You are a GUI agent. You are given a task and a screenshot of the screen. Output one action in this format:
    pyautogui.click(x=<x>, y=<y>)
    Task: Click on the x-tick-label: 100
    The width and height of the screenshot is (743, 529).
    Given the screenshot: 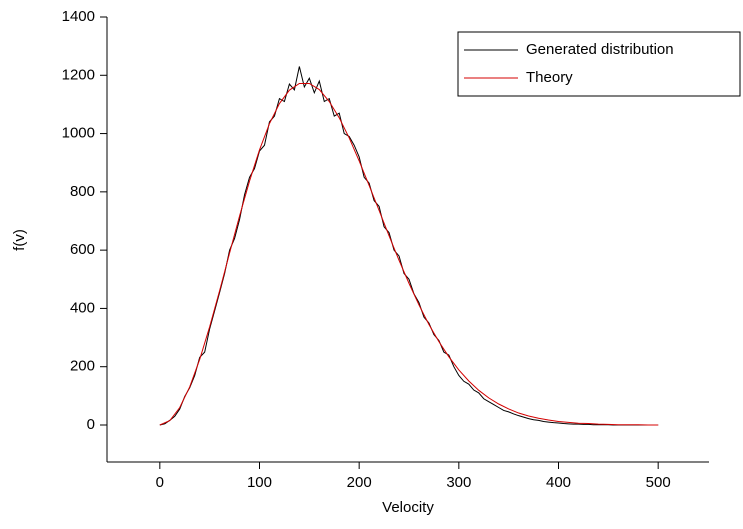 What is the action you would take?
    pyautogui.click(x=259, y=482)
    